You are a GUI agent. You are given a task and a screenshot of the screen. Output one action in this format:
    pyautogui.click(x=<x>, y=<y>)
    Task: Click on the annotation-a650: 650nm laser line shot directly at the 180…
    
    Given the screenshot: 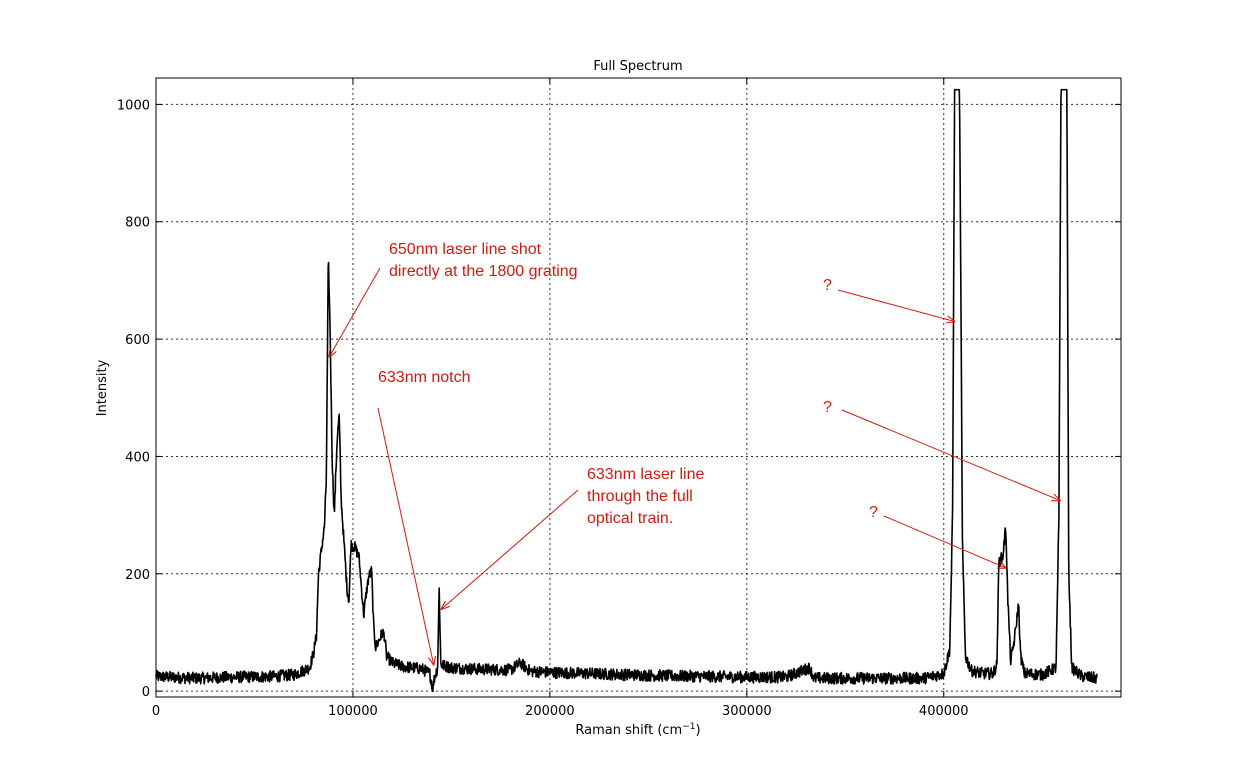 What is the action you would take?
    pyautogui.click(x=483, y=260)
    